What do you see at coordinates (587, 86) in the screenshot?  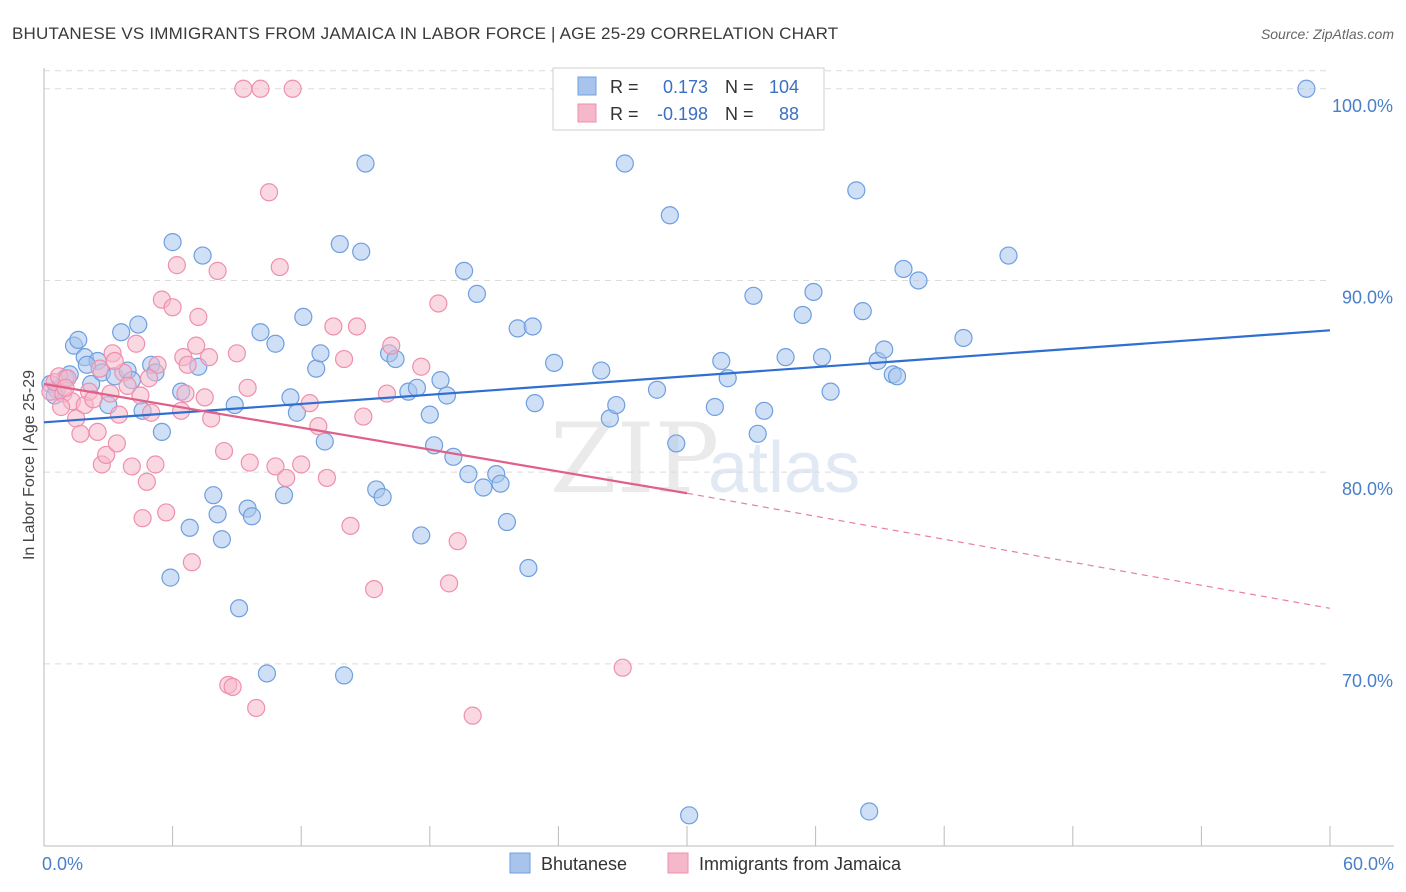 I see `legend-swatch-bhutanese` at bounding box center [587, 86].